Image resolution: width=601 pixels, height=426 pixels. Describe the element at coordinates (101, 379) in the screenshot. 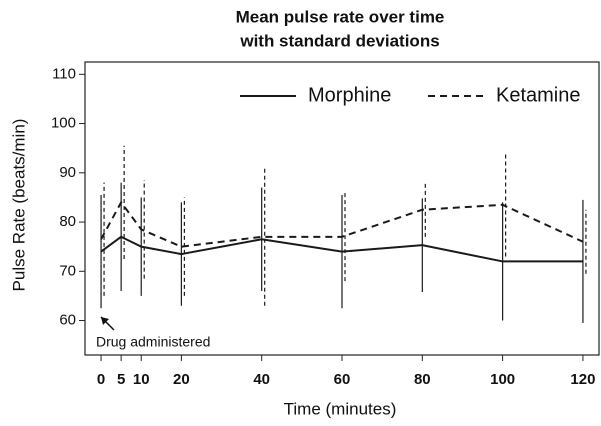

I see `x-tick-label: 0` at that location.